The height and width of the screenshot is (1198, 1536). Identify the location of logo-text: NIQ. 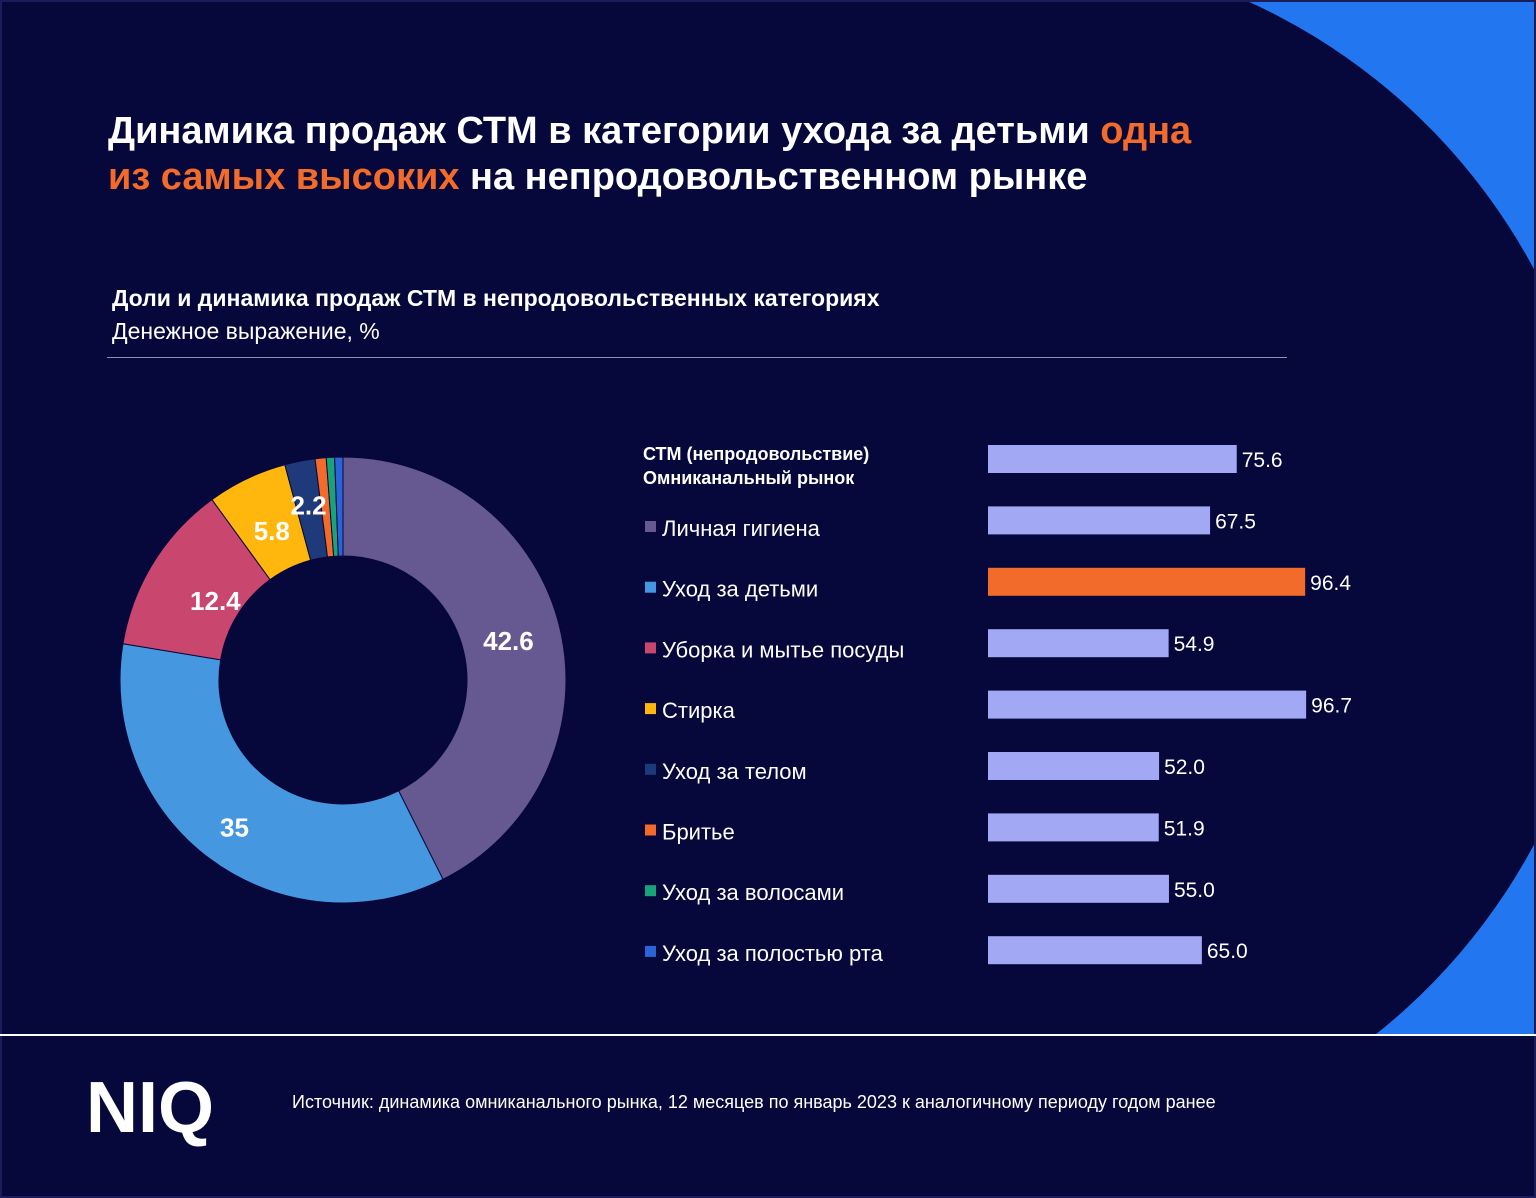
(150, 1109).